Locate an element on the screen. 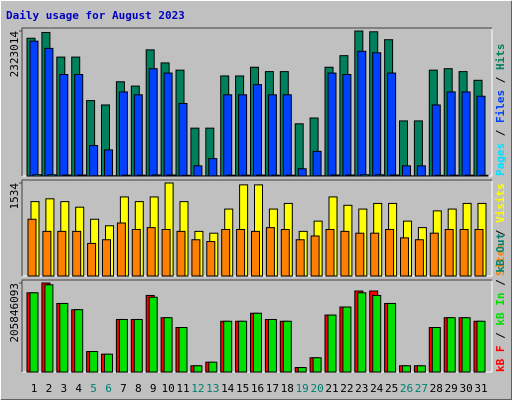 This screenshot has width=512, height=400. x-tick-label: 26 is located at coordinates (406, 388).